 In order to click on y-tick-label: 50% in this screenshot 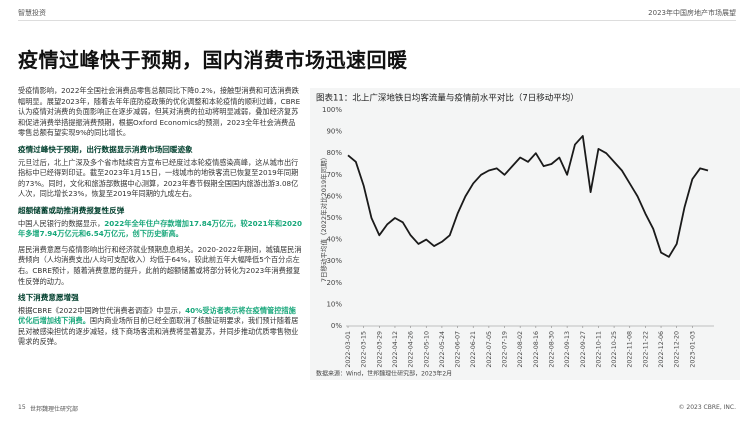, I will do `click(334, 218)`.